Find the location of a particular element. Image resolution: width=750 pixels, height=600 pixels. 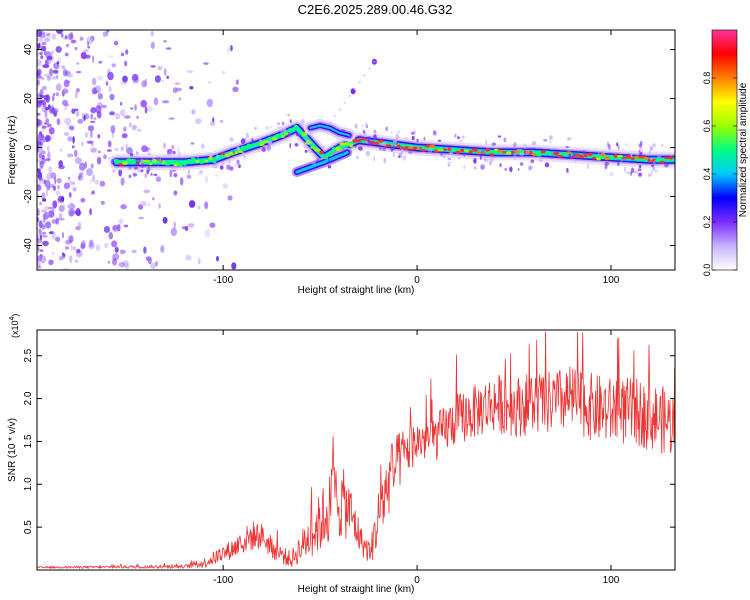

colorbar-tick-label: 0.0 is located at coordinates (707, 270).